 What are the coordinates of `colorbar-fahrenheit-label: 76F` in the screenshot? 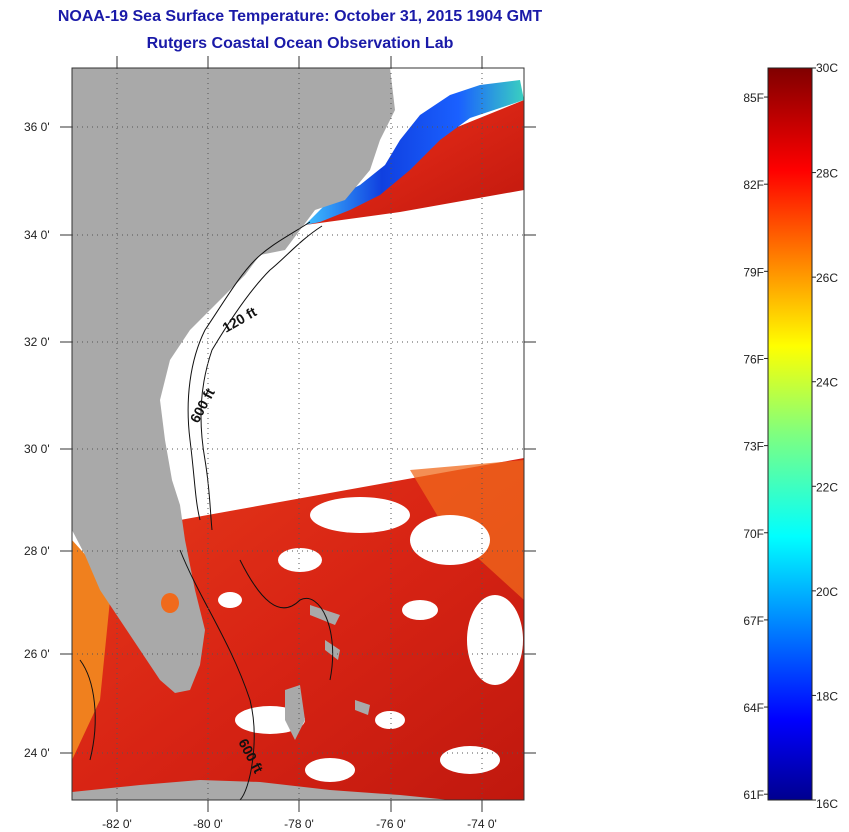 It's located at (753, 359).